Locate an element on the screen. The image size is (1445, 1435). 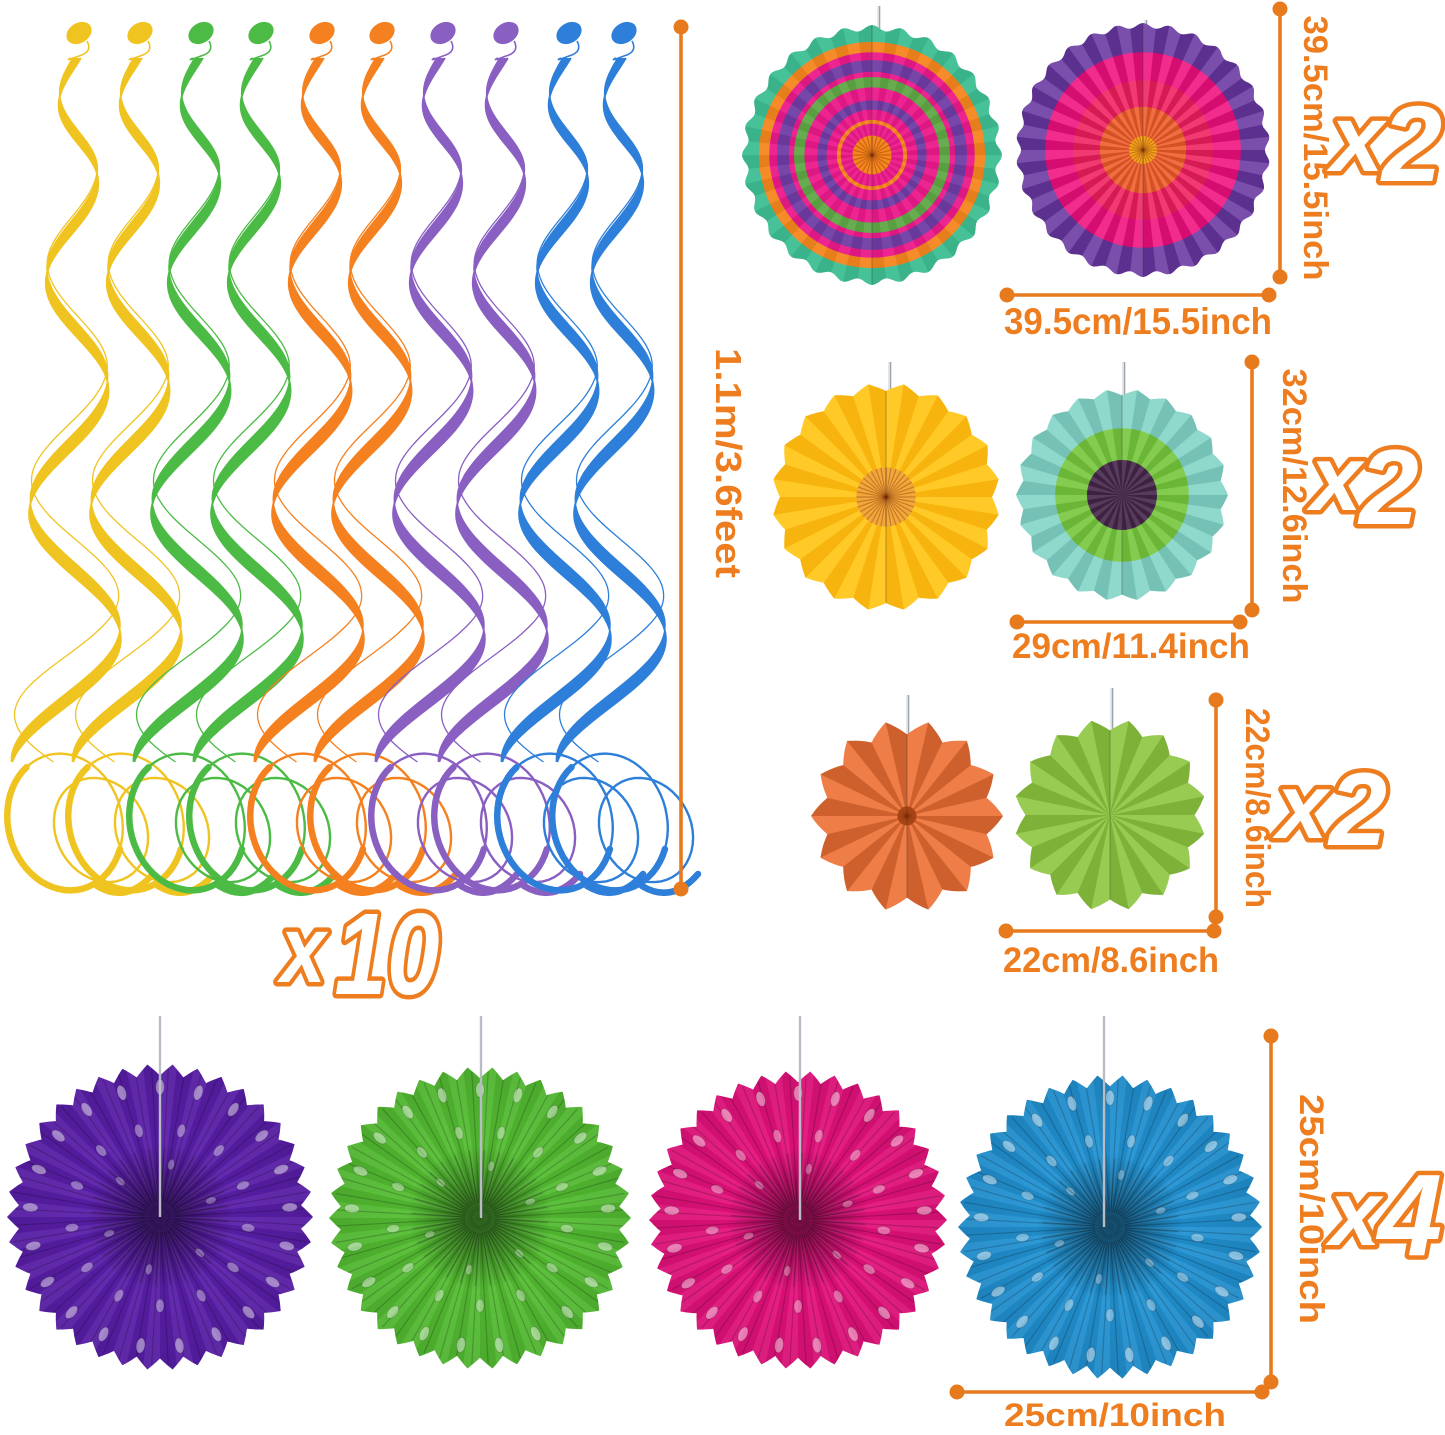
svg-text: 10 is located at coordinates (387, 954).